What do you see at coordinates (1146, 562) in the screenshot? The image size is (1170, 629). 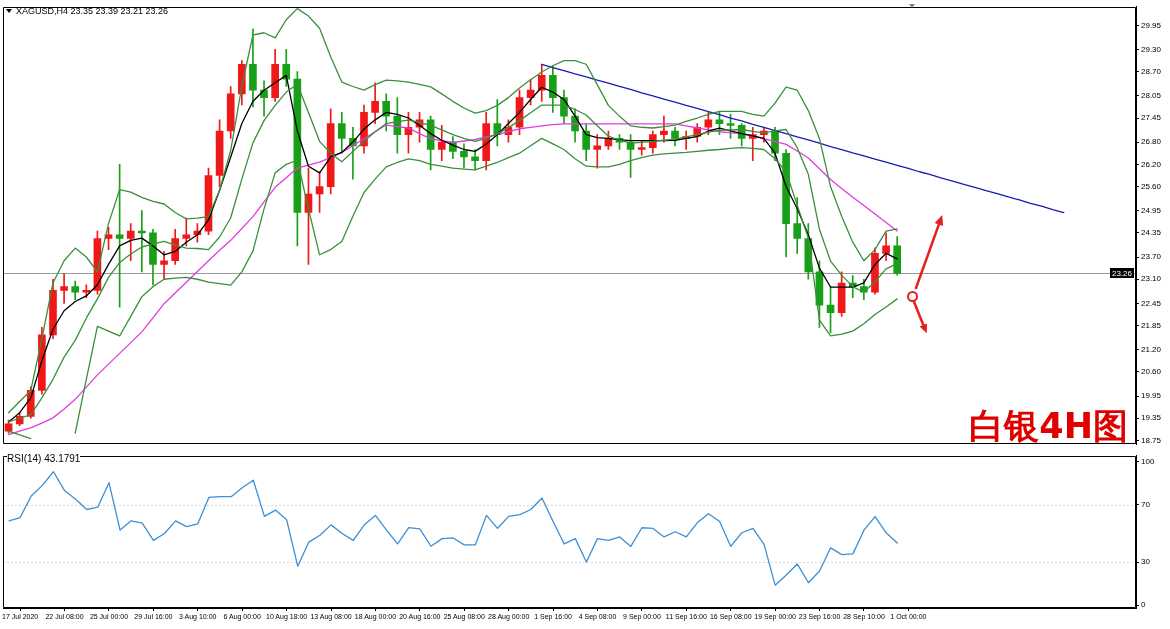 I see `y-tick-label: 30` at bounding box center [1146, 562].